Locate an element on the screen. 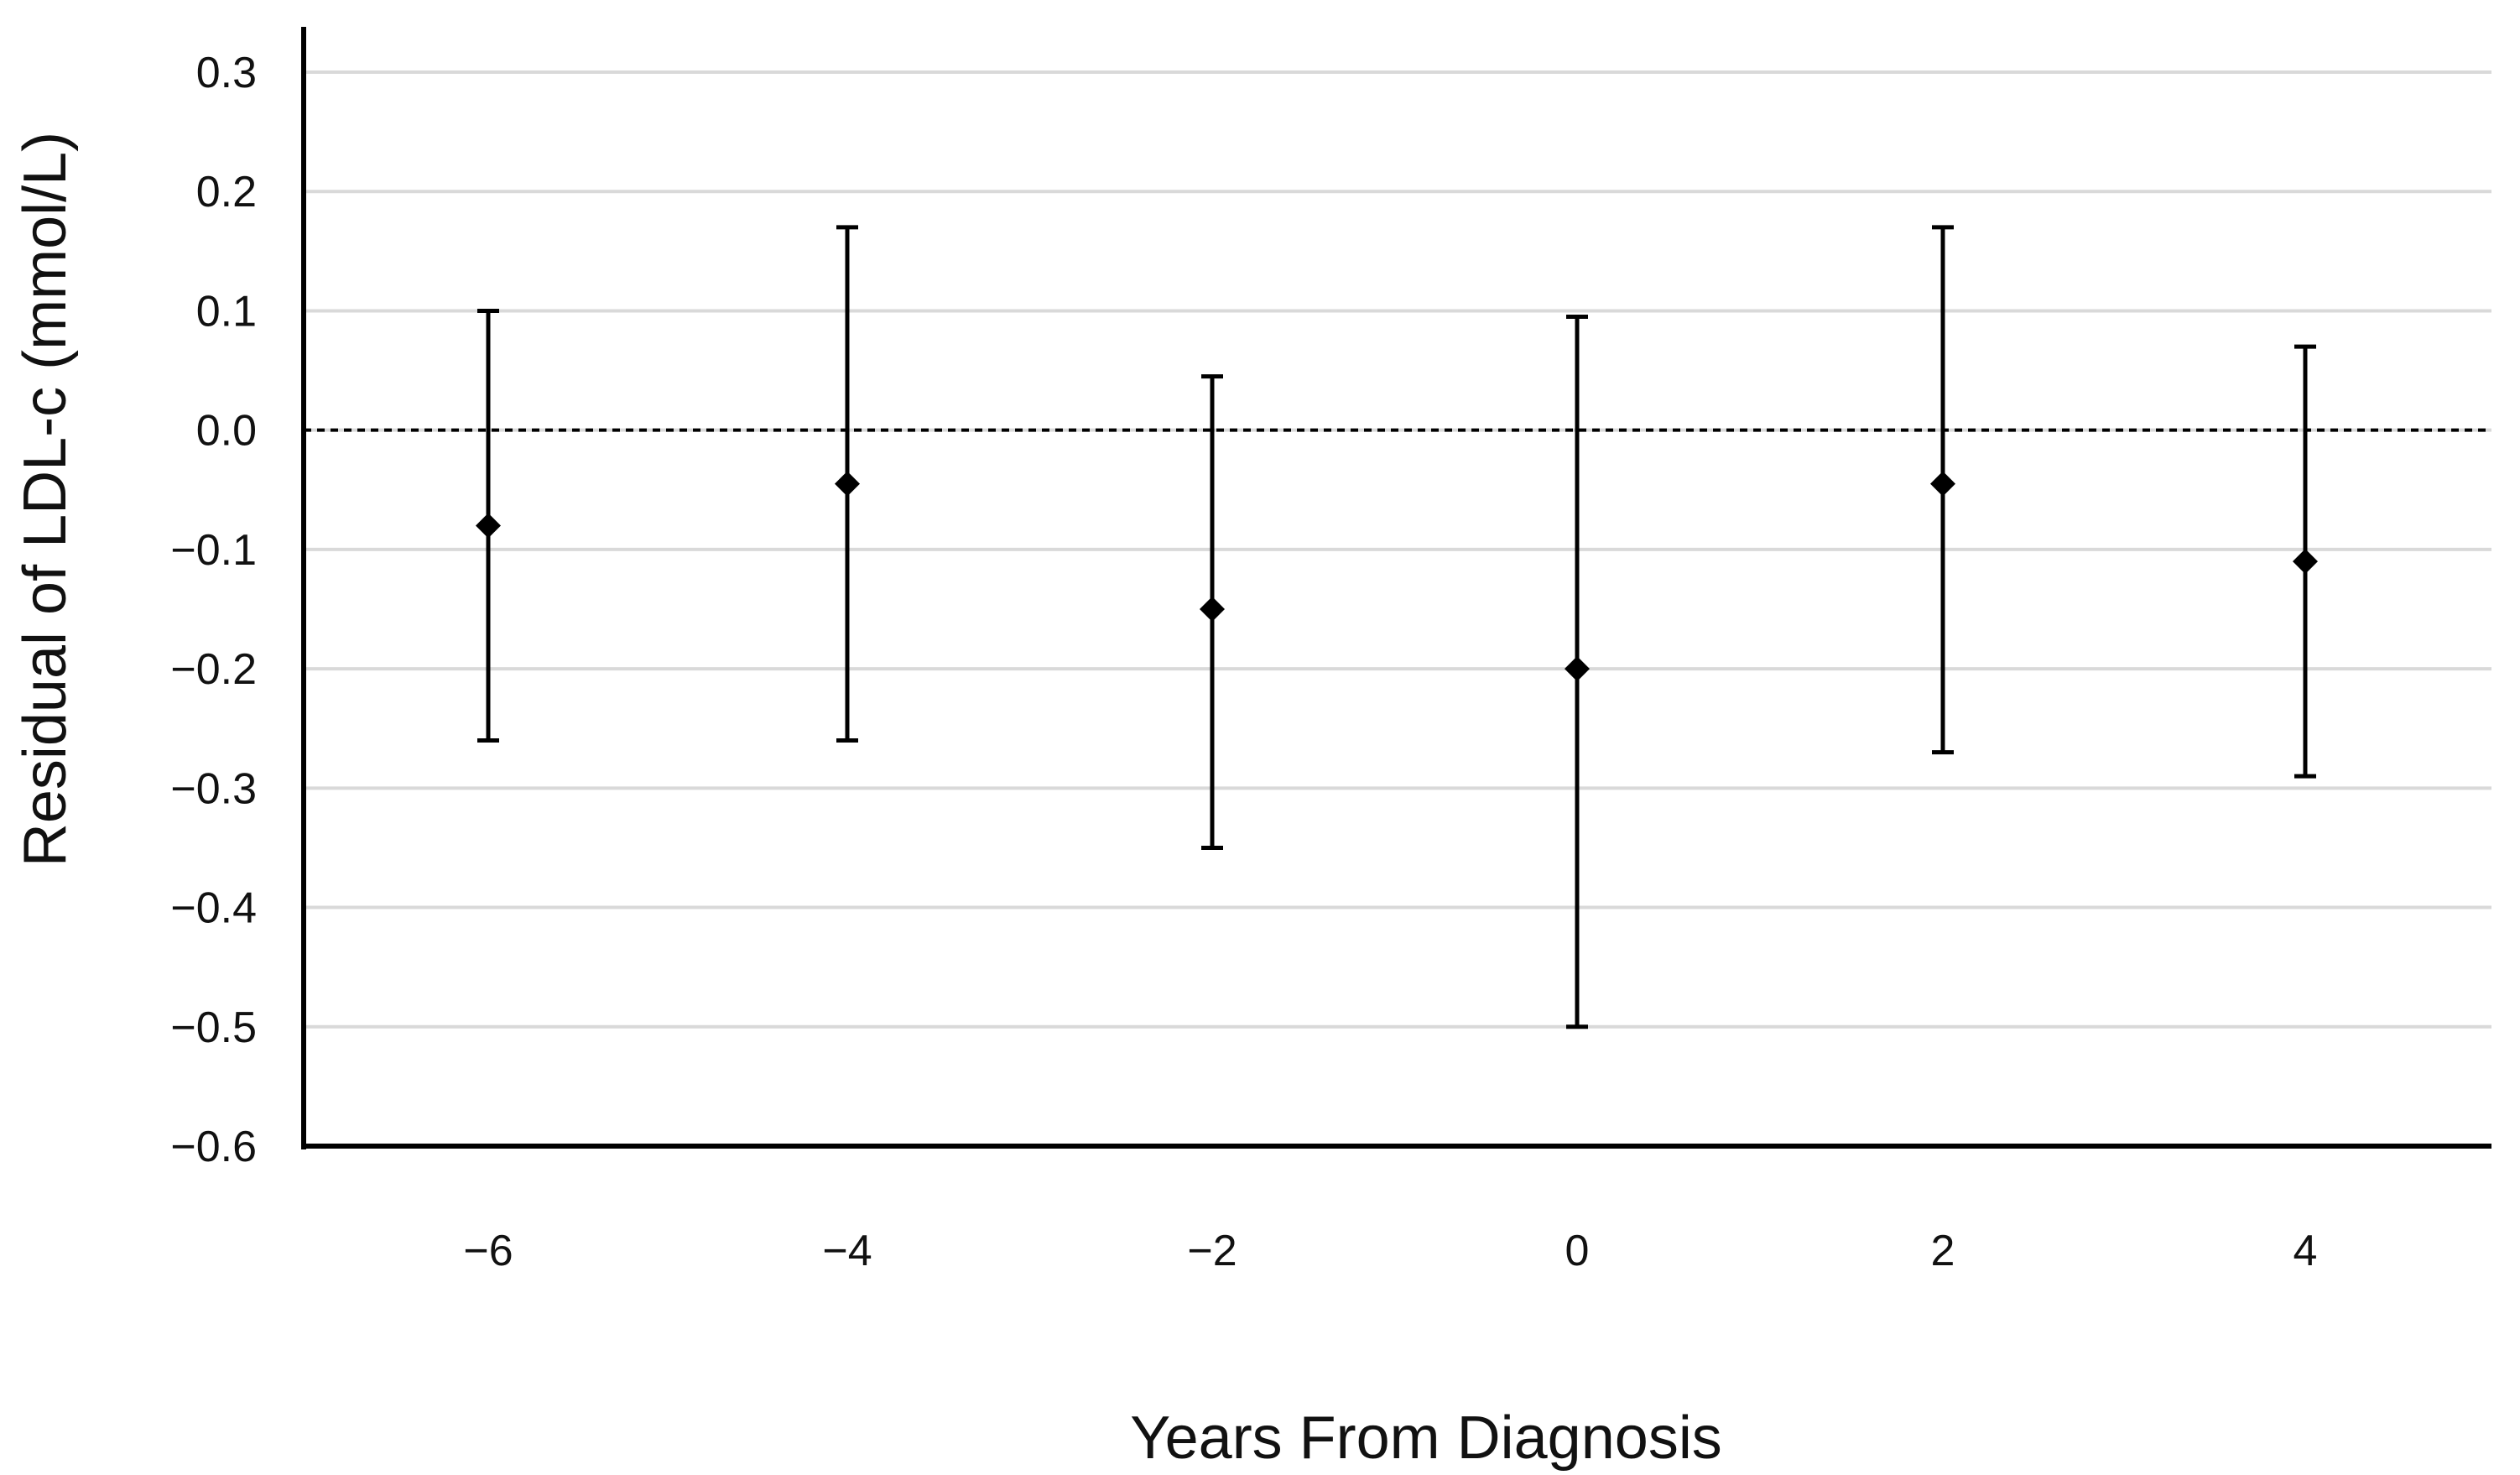 This screenshot has width=2520, height=1475. y-tick-label: 0.0 is located at coordinates (227, 431).